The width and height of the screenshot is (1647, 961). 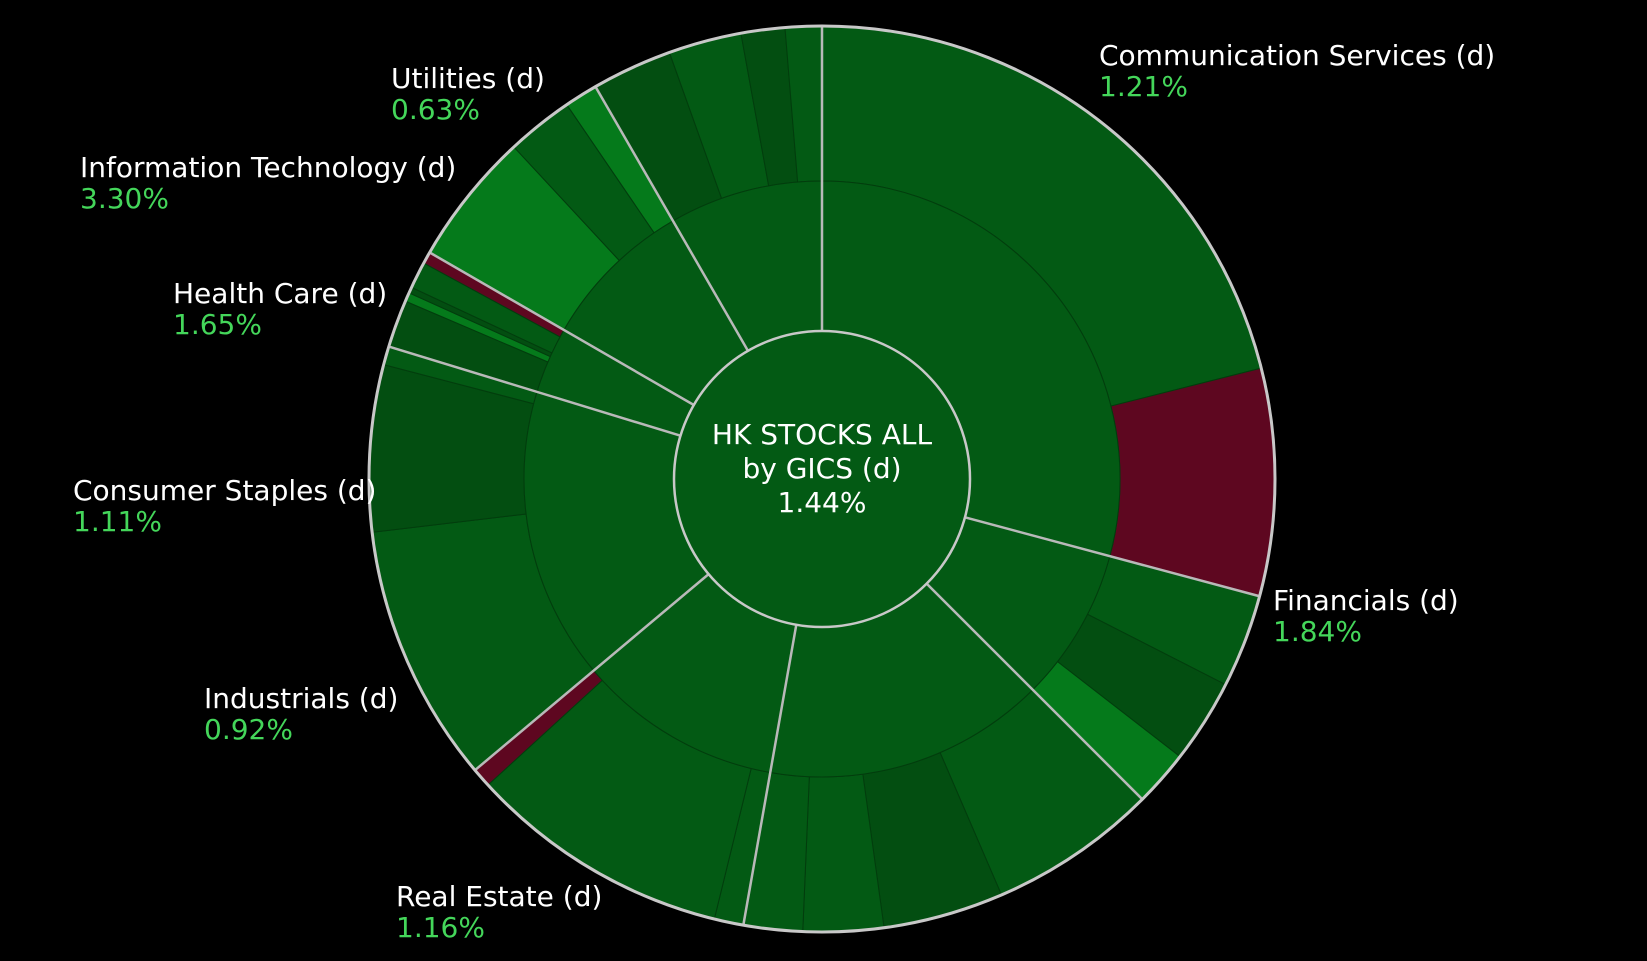 What do you see at coordinates (435, 109) in the screenshot?
I see `sector-change: 0.63%` at bounding box center [435, 109].